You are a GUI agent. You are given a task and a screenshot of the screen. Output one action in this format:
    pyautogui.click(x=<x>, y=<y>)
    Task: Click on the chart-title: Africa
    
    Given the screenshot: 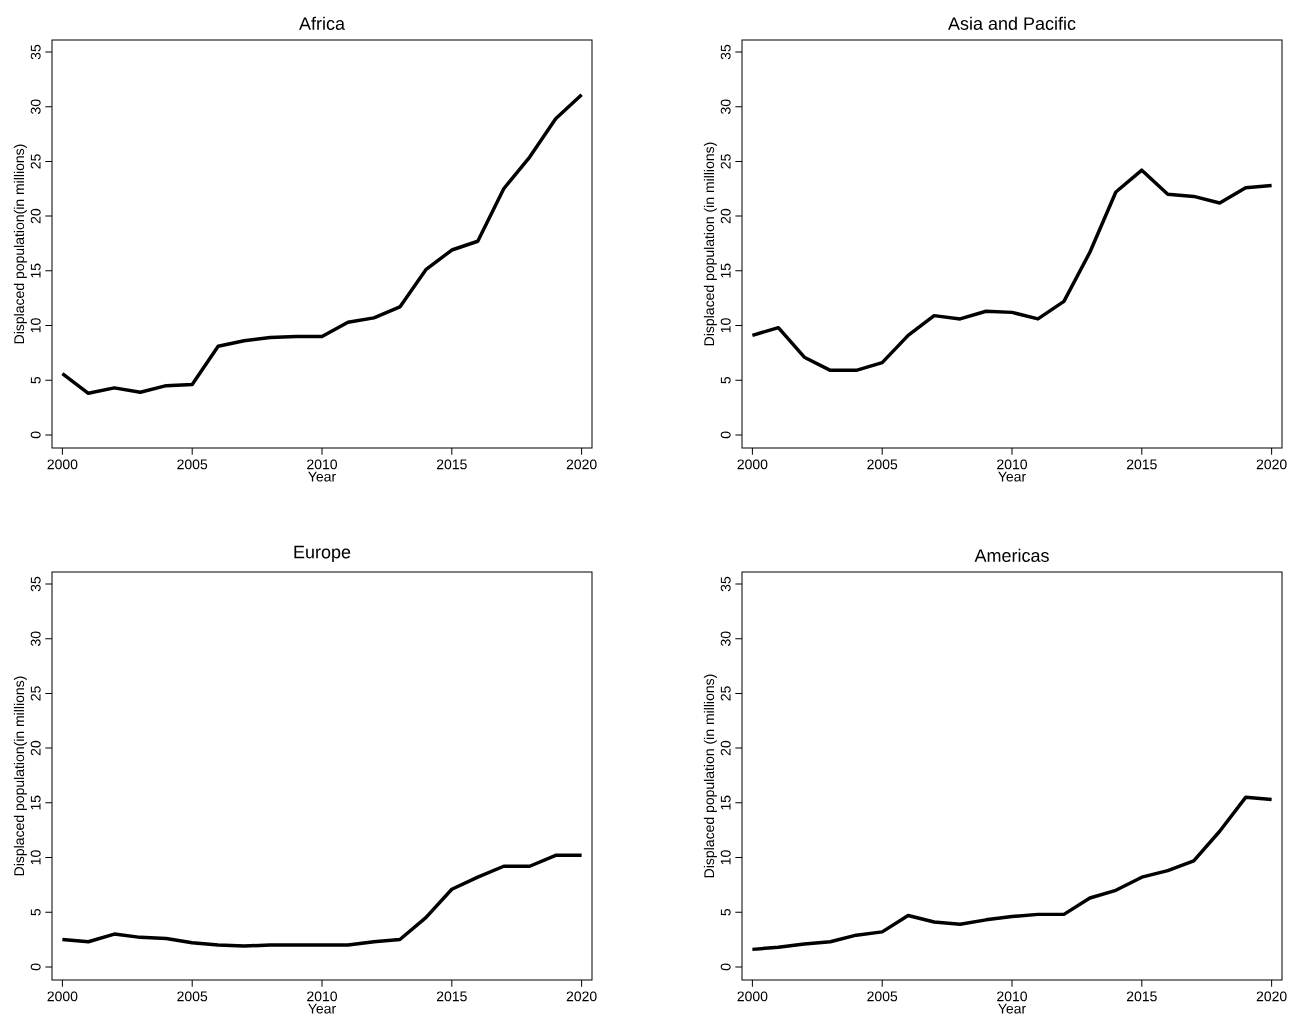 What is the action you would take?
    pyautogui.click(x=322, y=23)
    